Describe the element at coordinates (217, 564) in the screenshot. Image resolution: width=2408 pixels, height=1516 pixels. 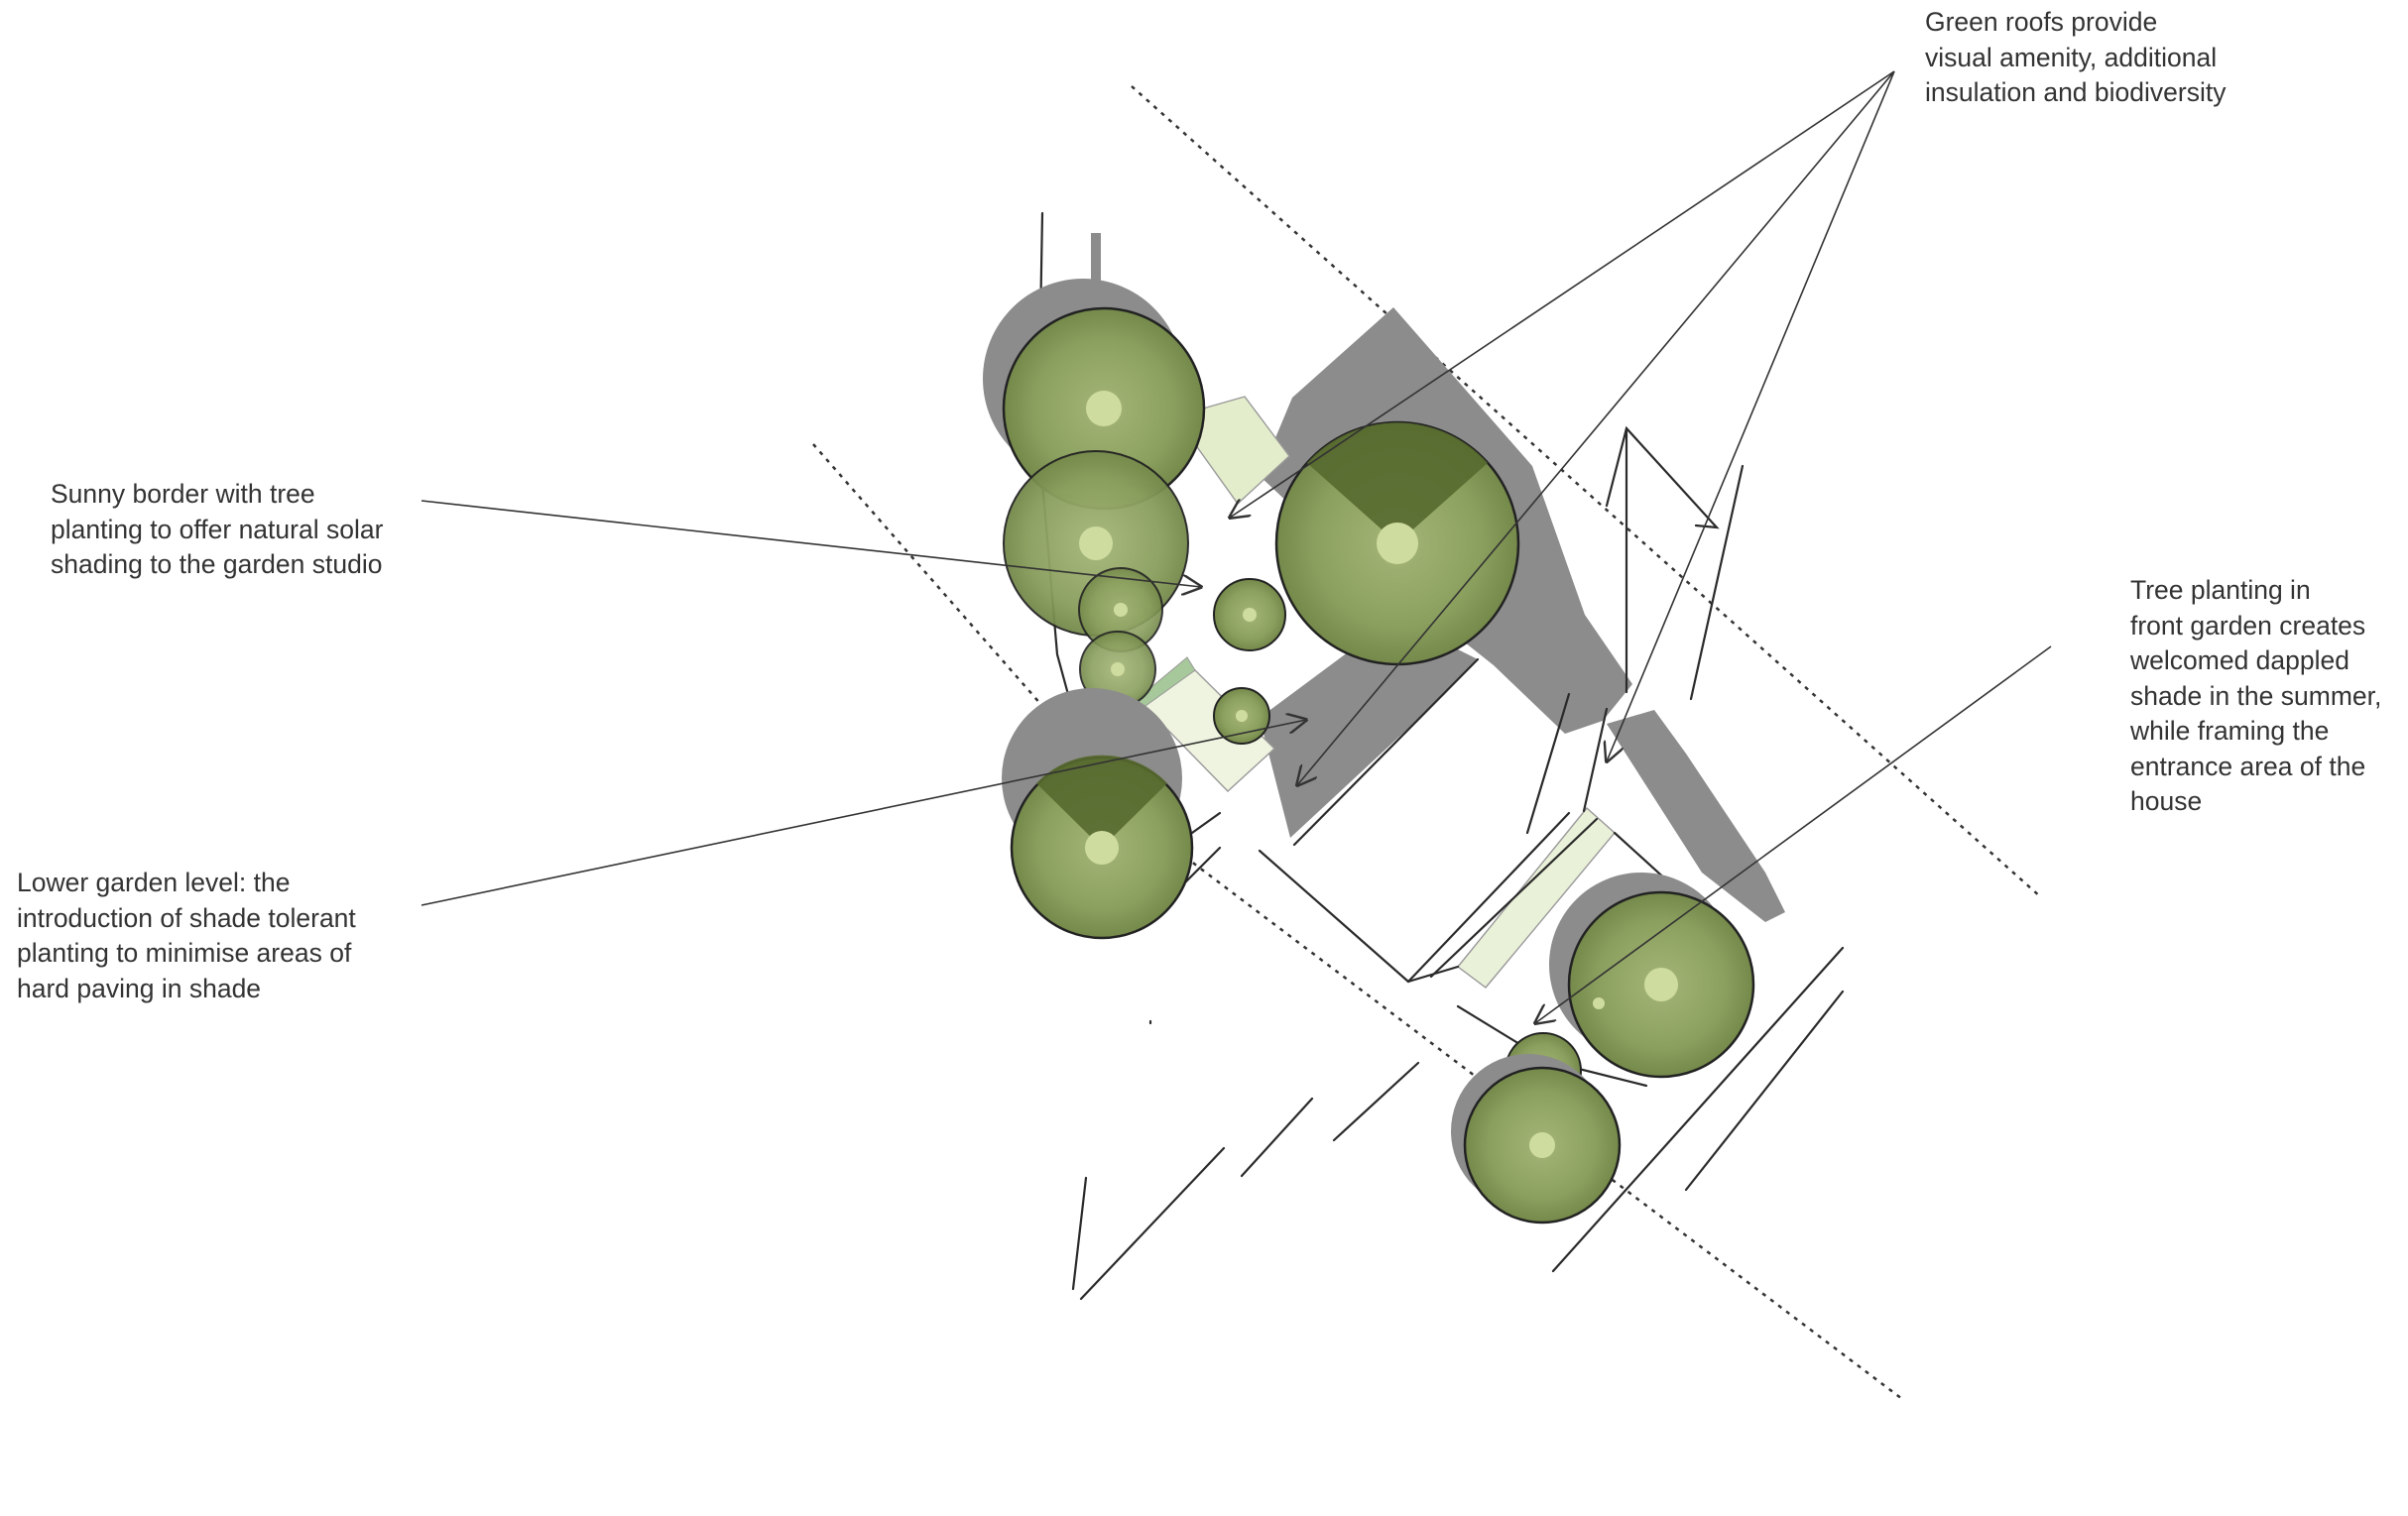
I see `annotation-line: shading to the garden studio` at that location.